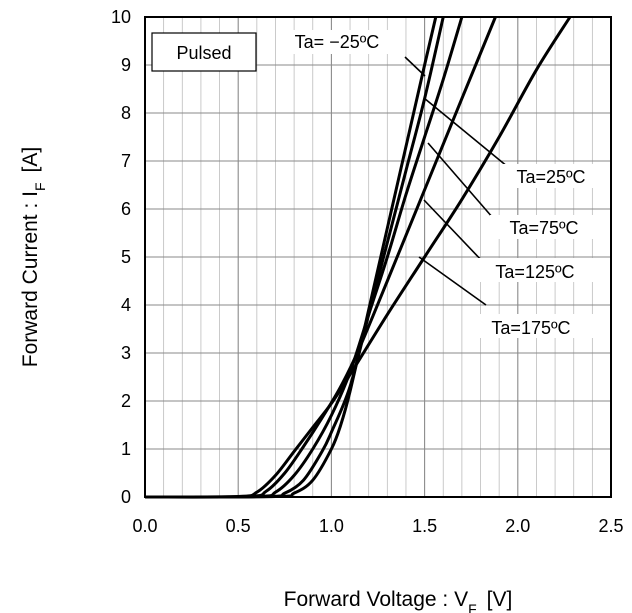  I want to click on x-tick-label: 1.0, so click(331, 526).